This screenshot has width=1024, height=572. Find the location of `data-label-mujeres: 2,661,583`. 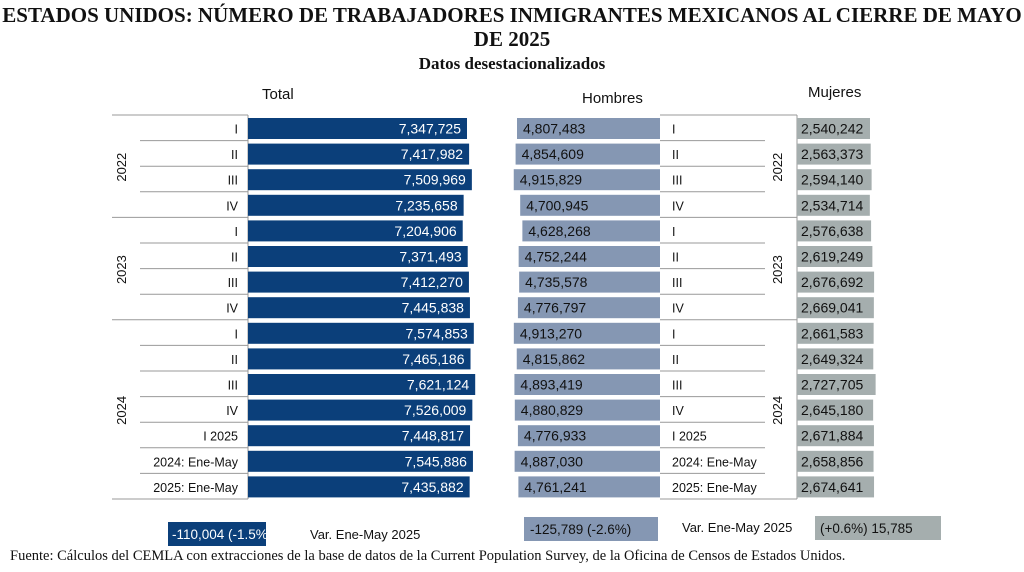

data-label-mujeres: 2,661,583 is located at coordinates (832, 333).